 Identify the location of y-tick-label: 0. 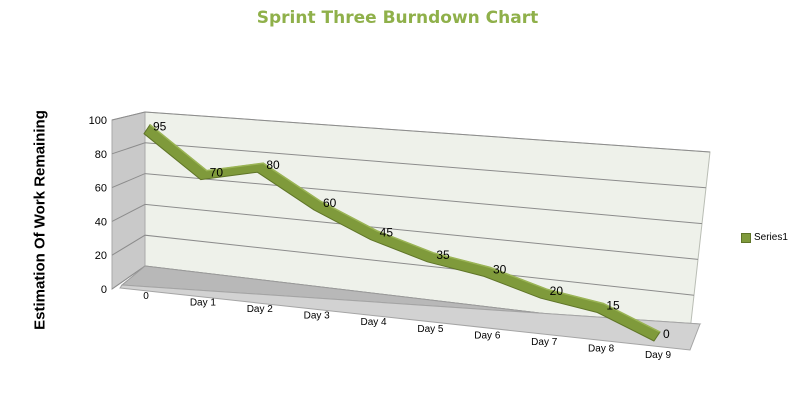
(104, 290).